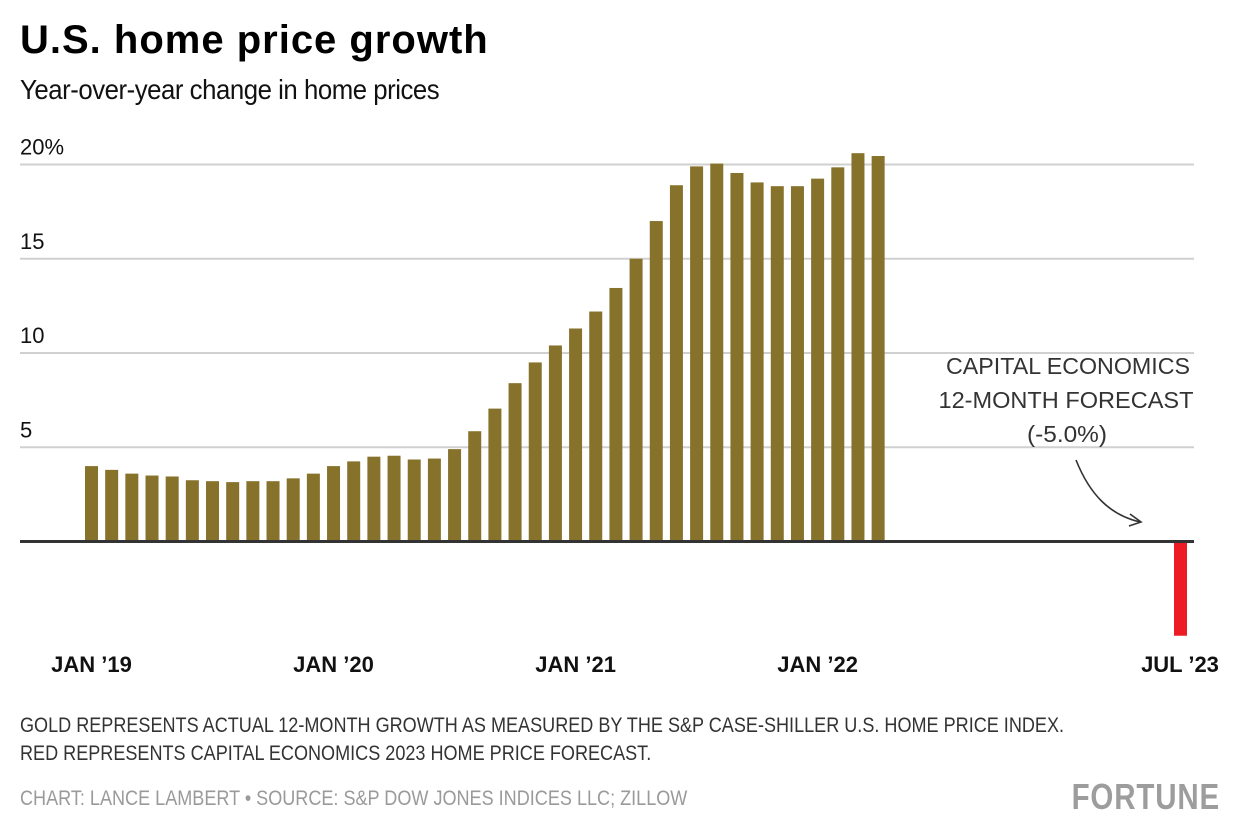 This screenshot has height=840, width=1240. What do you see at coordinates (817, 664) in the screenshot?
I see `x-tick-label: JAN ’22` at bounding box center [817, 664].